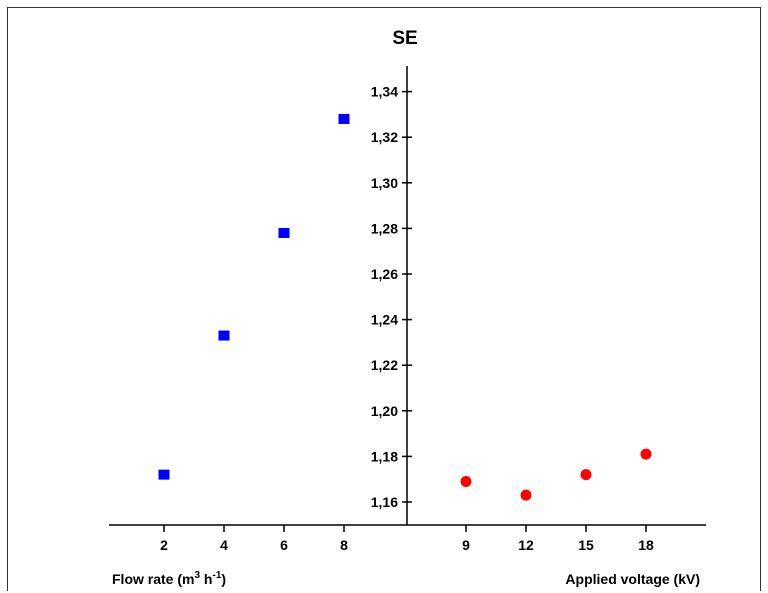 The image size is (768, 593). I want to click on y-tick-label: 1,24, so click(384, 320).